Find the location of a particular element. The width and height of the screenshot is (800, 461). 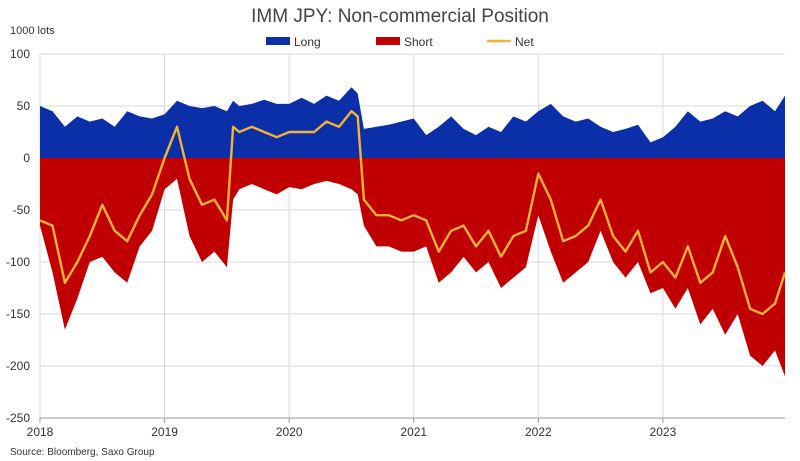

x-tick-label: 2019 is located at coordinates (164, 432).